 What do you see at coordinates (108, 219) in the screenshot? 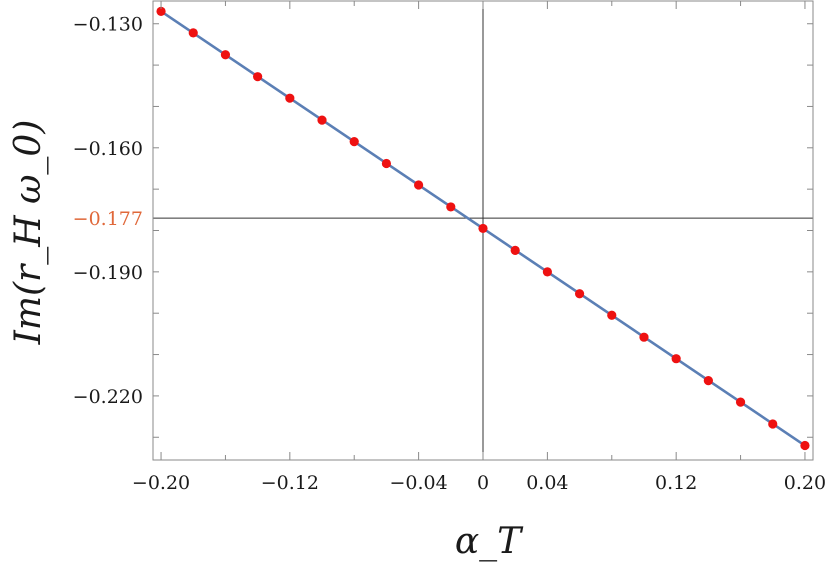
I see `y-tick-label: −0.177` at bounding box center [108, 219].